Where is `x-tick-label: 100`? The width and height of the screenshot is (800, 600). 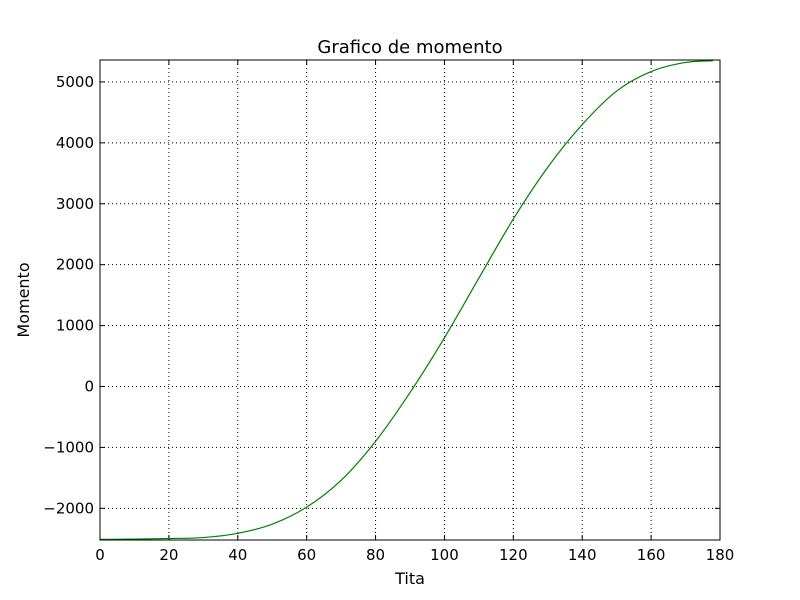
x-tick-label: 100 is located at coordinates (444, 555).